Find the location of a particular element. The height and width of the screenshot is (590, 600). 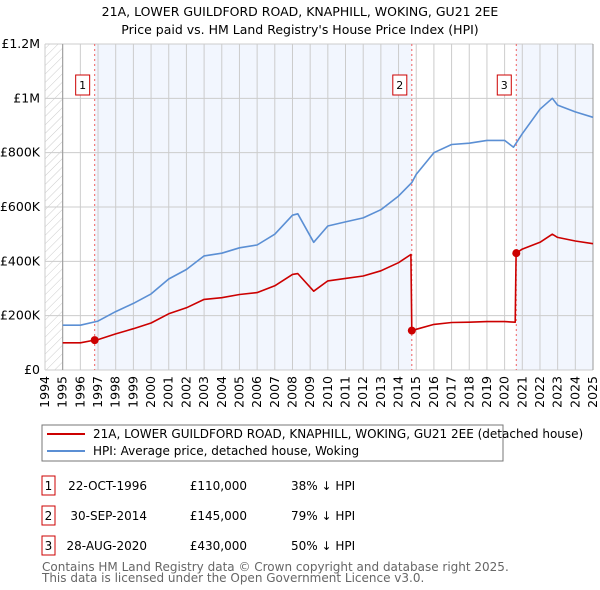

sale-number: 3 is located at coordinates (49, 546).